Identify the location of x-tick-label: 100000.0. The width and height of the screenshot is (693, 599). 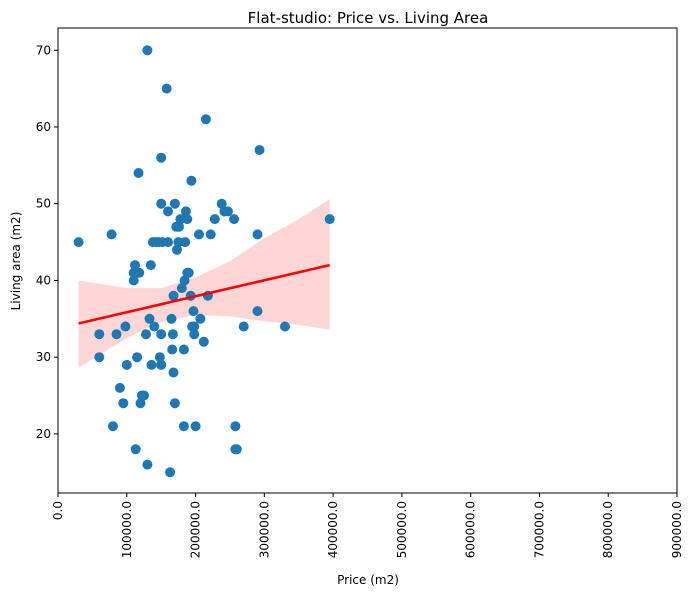
(127, 529).